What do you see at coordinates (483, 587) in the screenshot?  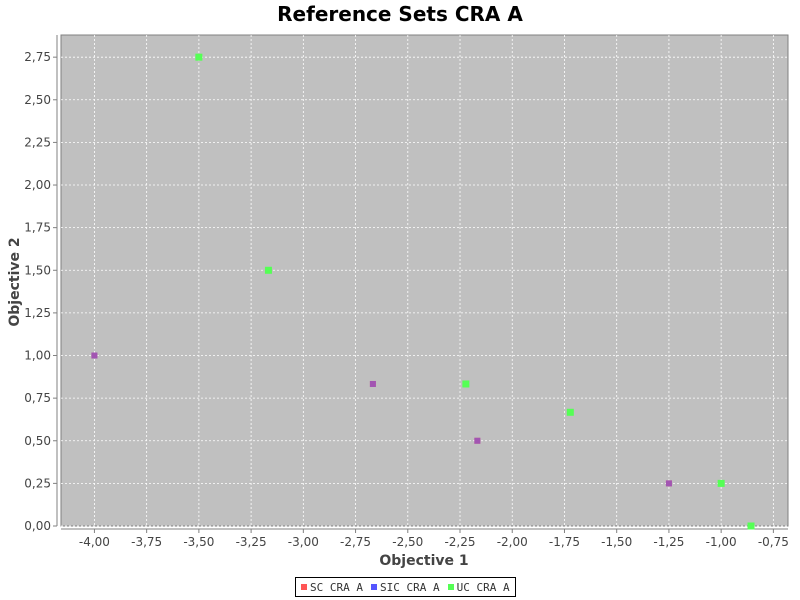 I see `legend-label: UC CRA A` at bounding box center [483, 587].